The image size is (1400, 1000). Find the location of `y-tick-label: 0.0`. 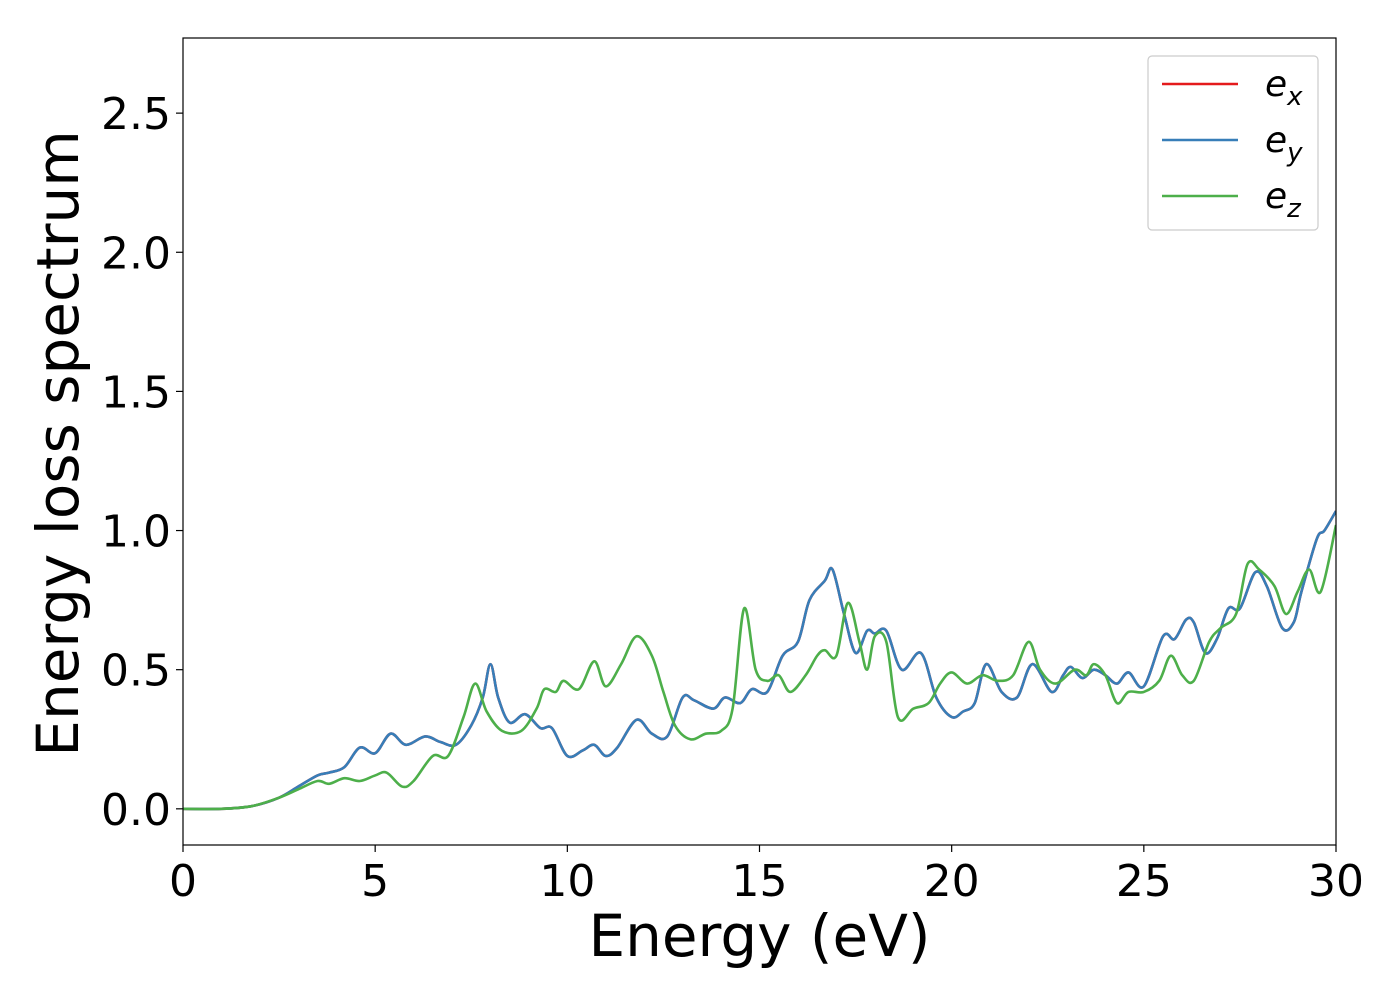

y-tick-label: 0.0 is located at coordinates (136, 810).